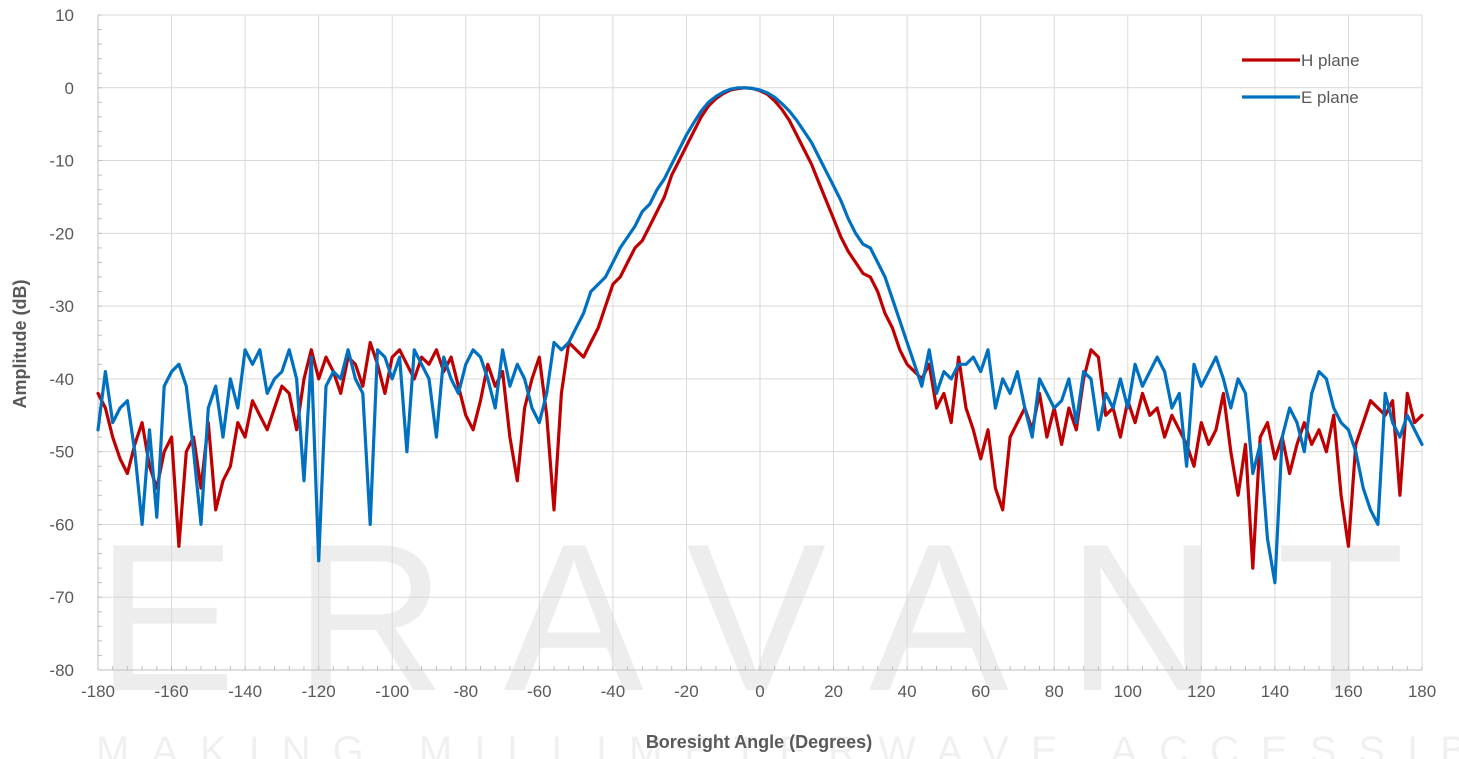 This screenshot has width=1459, height=759. I want to click on x-tick-label: -160, so click(172, 691).